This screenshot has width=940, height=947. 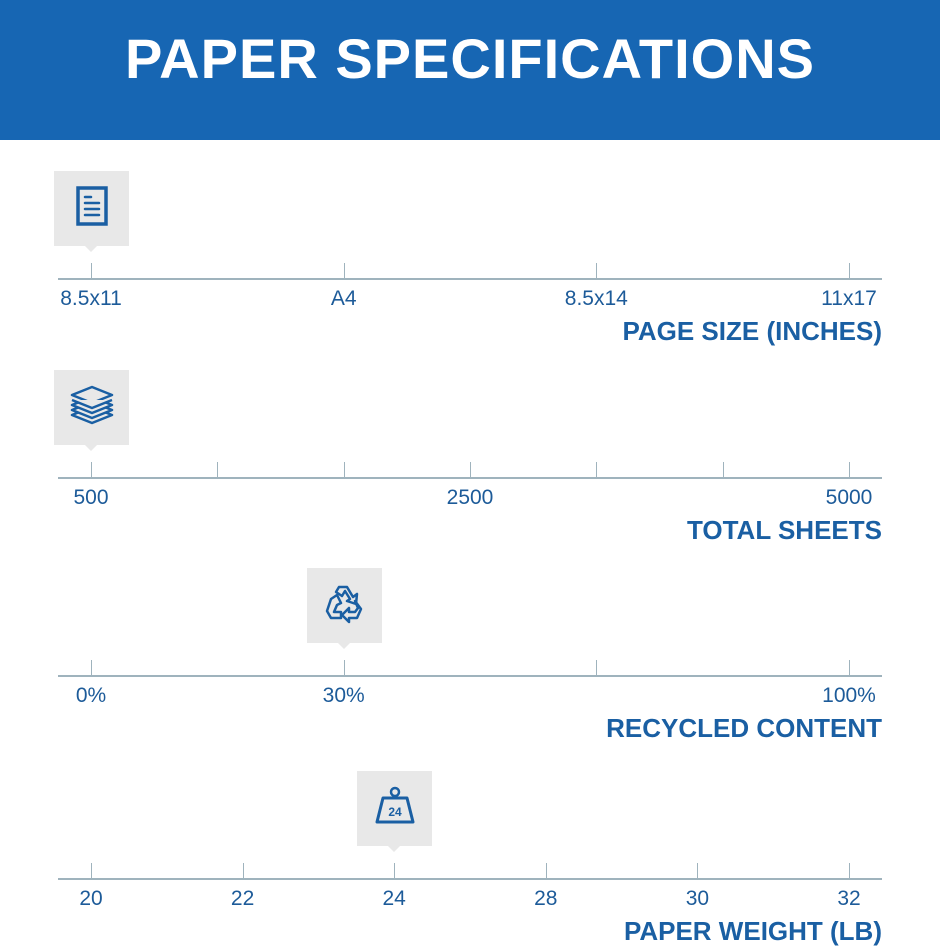 What do you see at coordinates (849, 898) in the screenshot?
I see `tick-label: 32` at bounding box center [849, 898].